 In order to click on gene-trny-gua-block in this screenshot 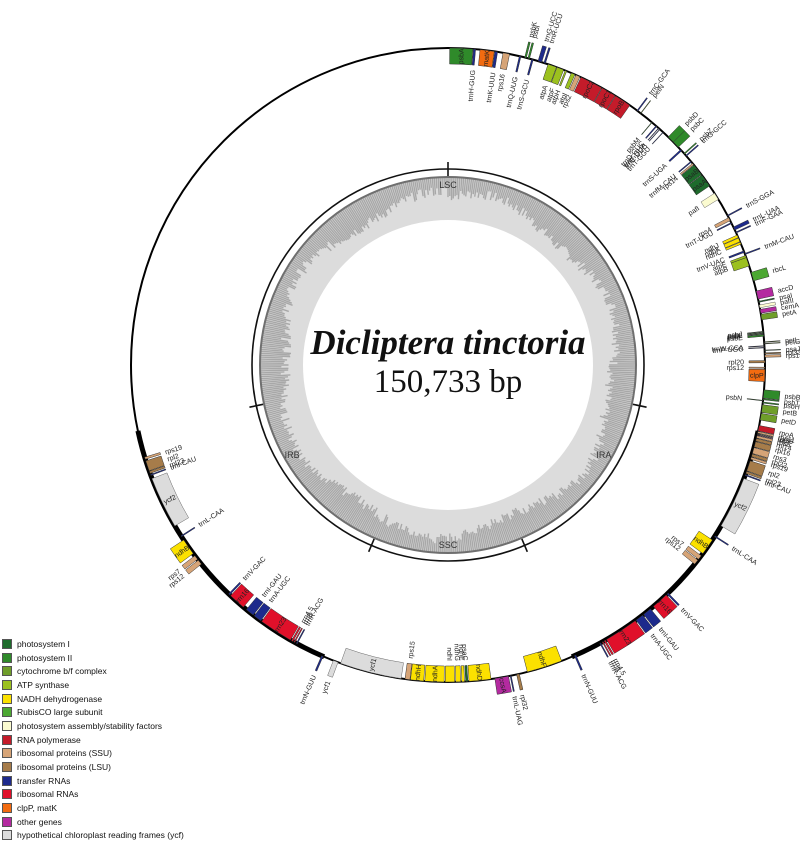, I will do `click(653, 134)`.